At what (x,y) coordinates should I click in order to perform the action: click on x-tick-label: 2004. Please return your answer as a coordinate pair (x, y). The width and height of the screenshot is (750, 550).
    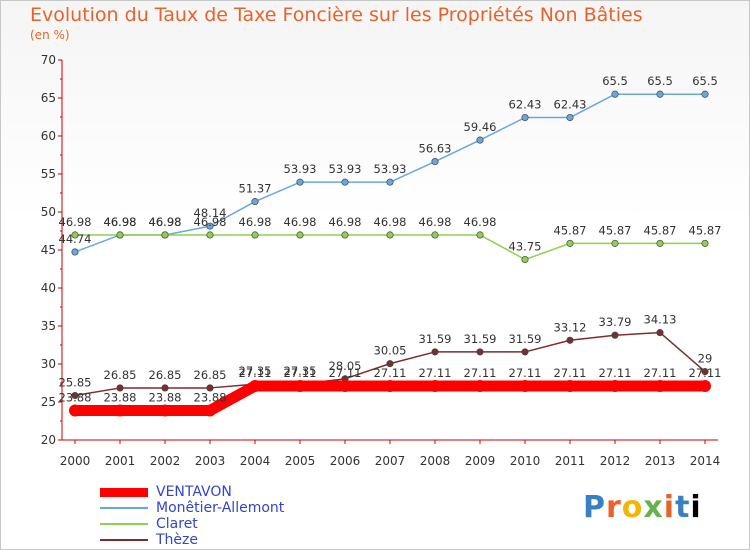
    Looking at the image, I should click on (255, 461).